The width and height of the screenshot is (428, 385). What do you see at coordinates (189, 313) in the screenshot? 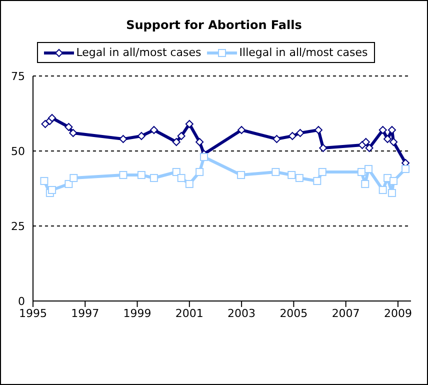
I see `x-tick-label: 2001` at bounding box center [189, 313].